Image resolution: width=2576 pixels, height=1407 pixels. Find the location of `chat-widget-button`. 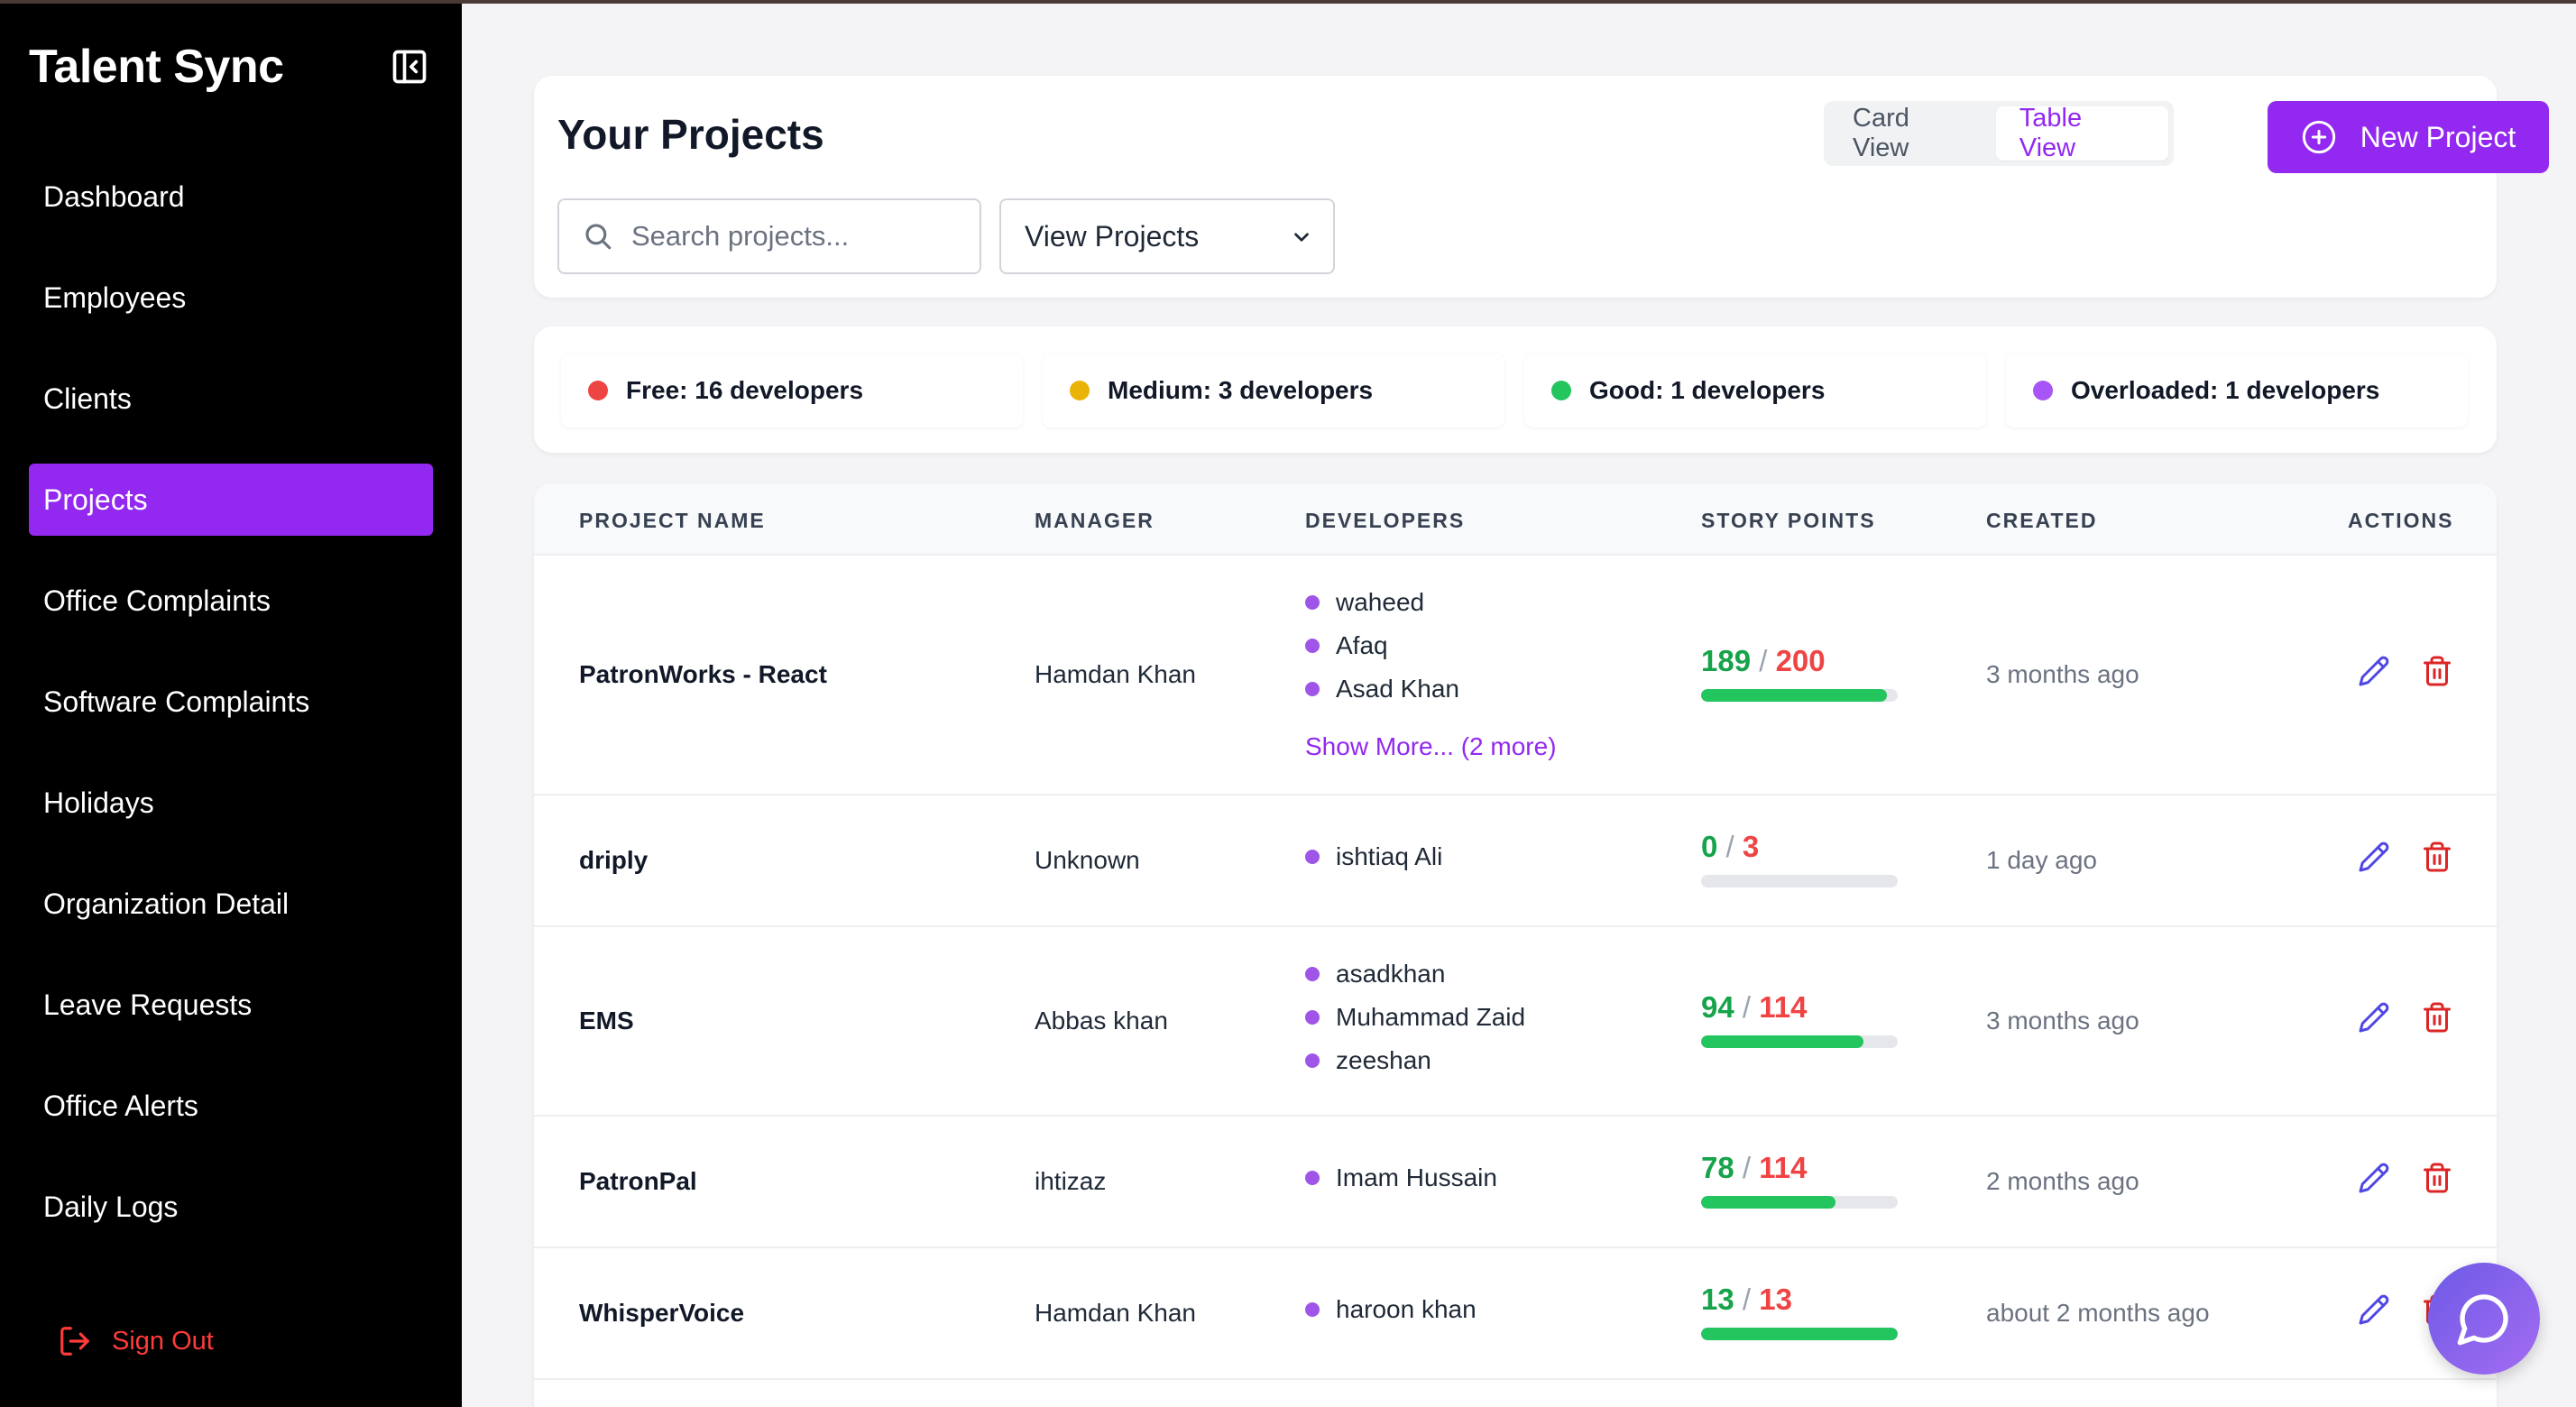

chat-widget-button is located at coordinates (2484, 1319).